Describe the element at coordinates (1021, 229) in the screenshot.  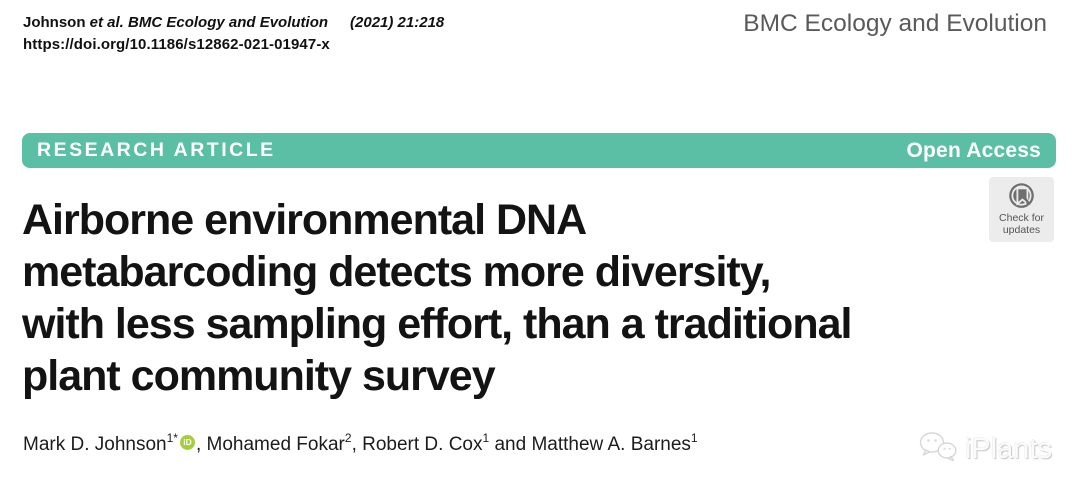
I see `check-badge-line2: updates` at that location.